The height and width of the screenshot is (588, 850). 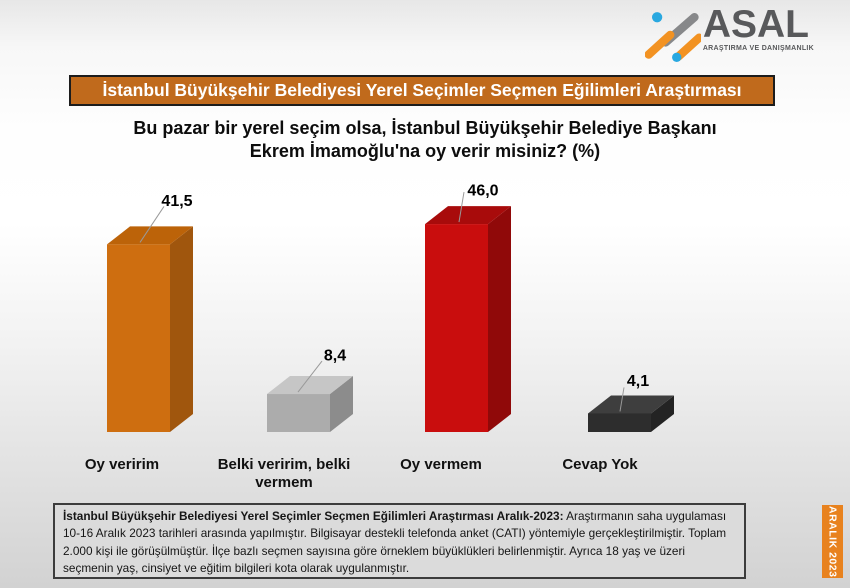 I want to click on category-label-1: Belki veririm, belki vermem, so click(x=284, y=473).